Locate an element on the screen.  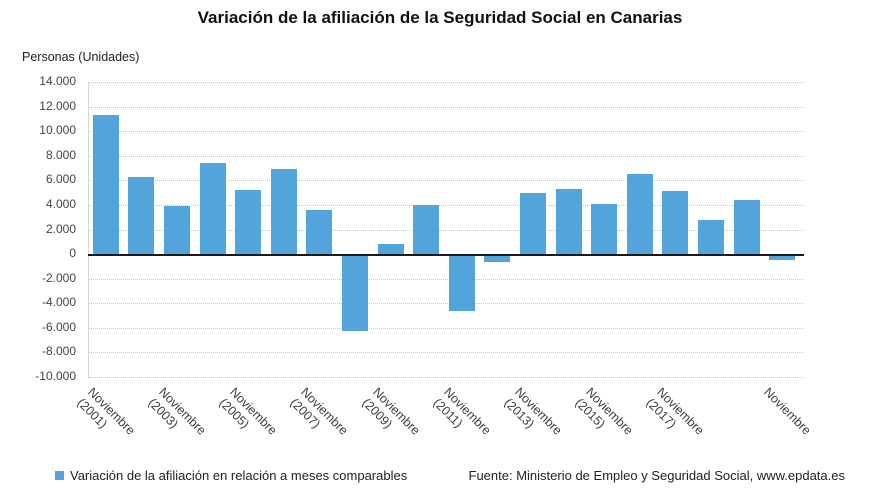
y-tick-label: -2.000 is located at coordinates (58, 277).